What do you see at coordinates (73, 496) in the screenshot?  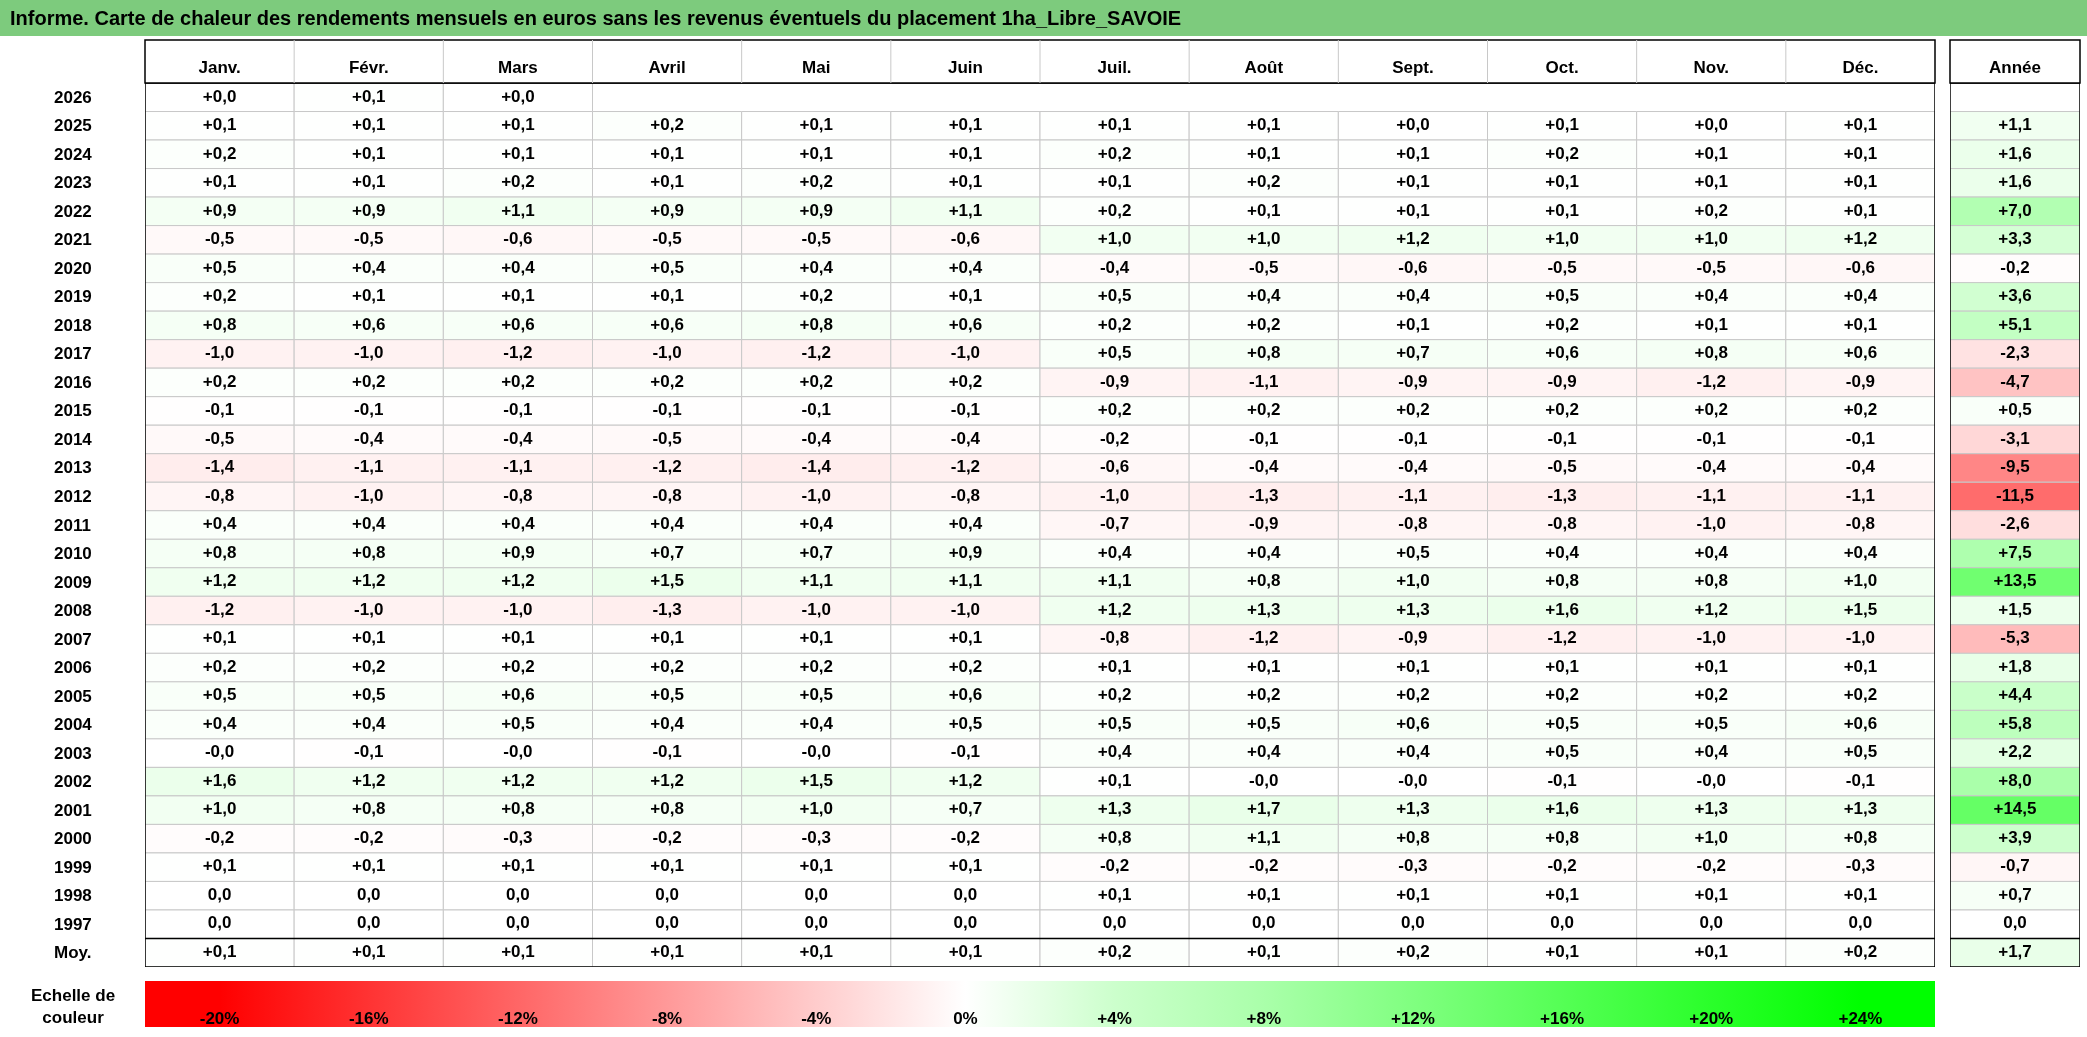 I see `y-tick-label: 2012` at bounding box center [73, 496].